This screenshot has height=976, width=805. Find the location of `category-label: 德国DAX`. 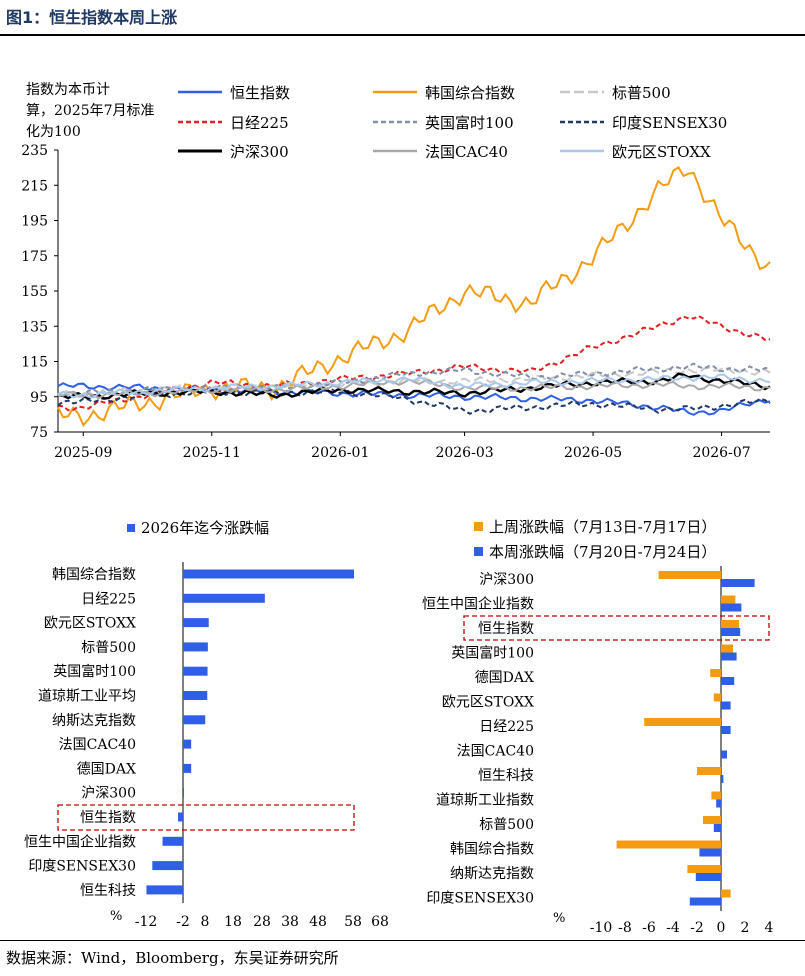

category-label: 德国DAX is located at coordinates (504, 678).